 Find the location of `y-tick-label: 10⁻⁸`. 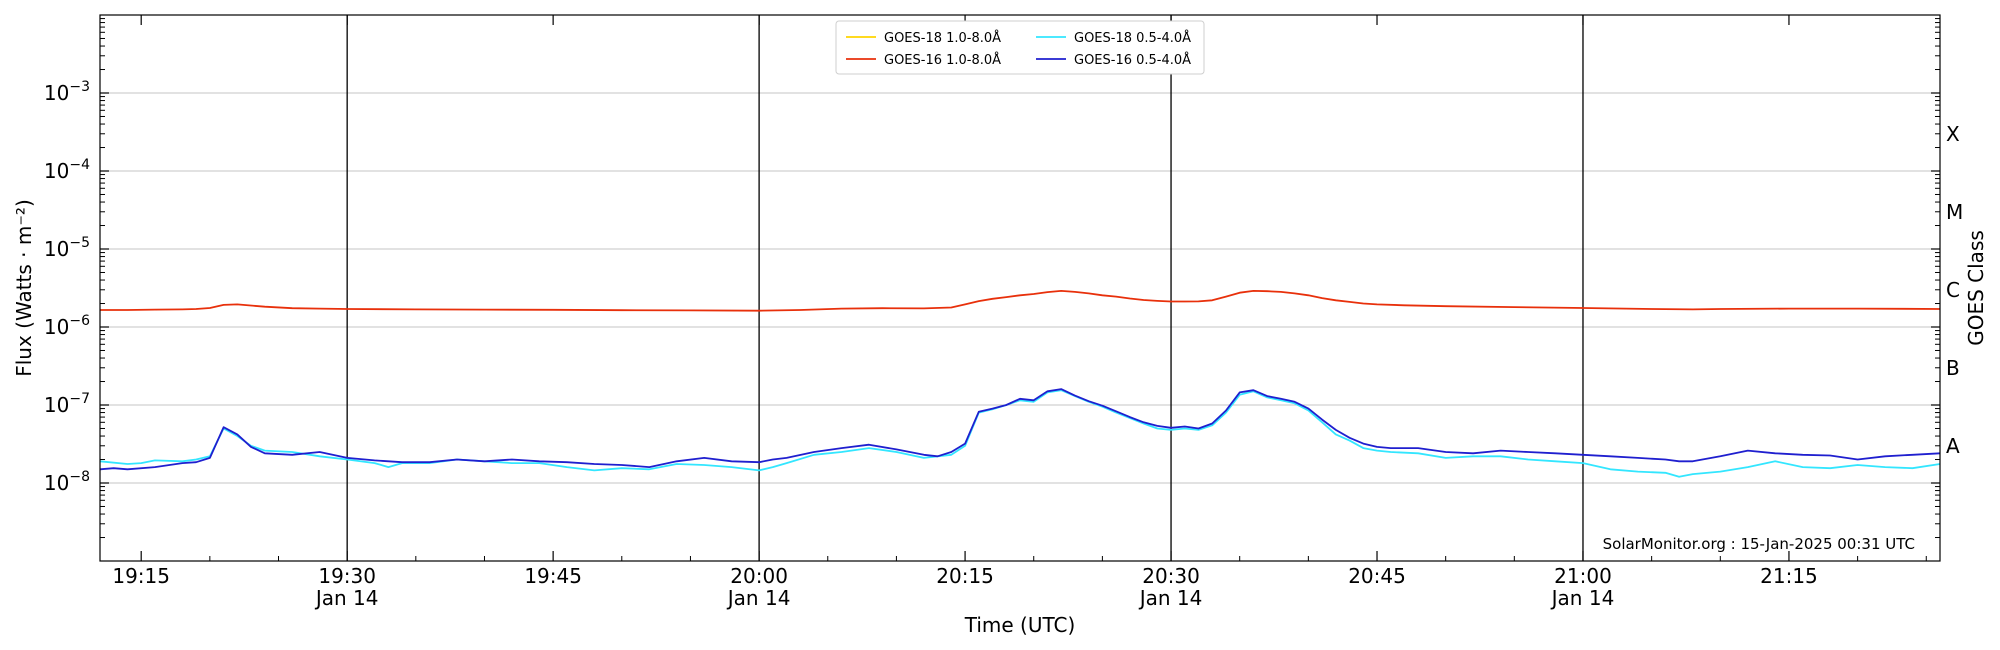

y-tick-label: 10⁻⁸ is located at coordinates (67, 482).